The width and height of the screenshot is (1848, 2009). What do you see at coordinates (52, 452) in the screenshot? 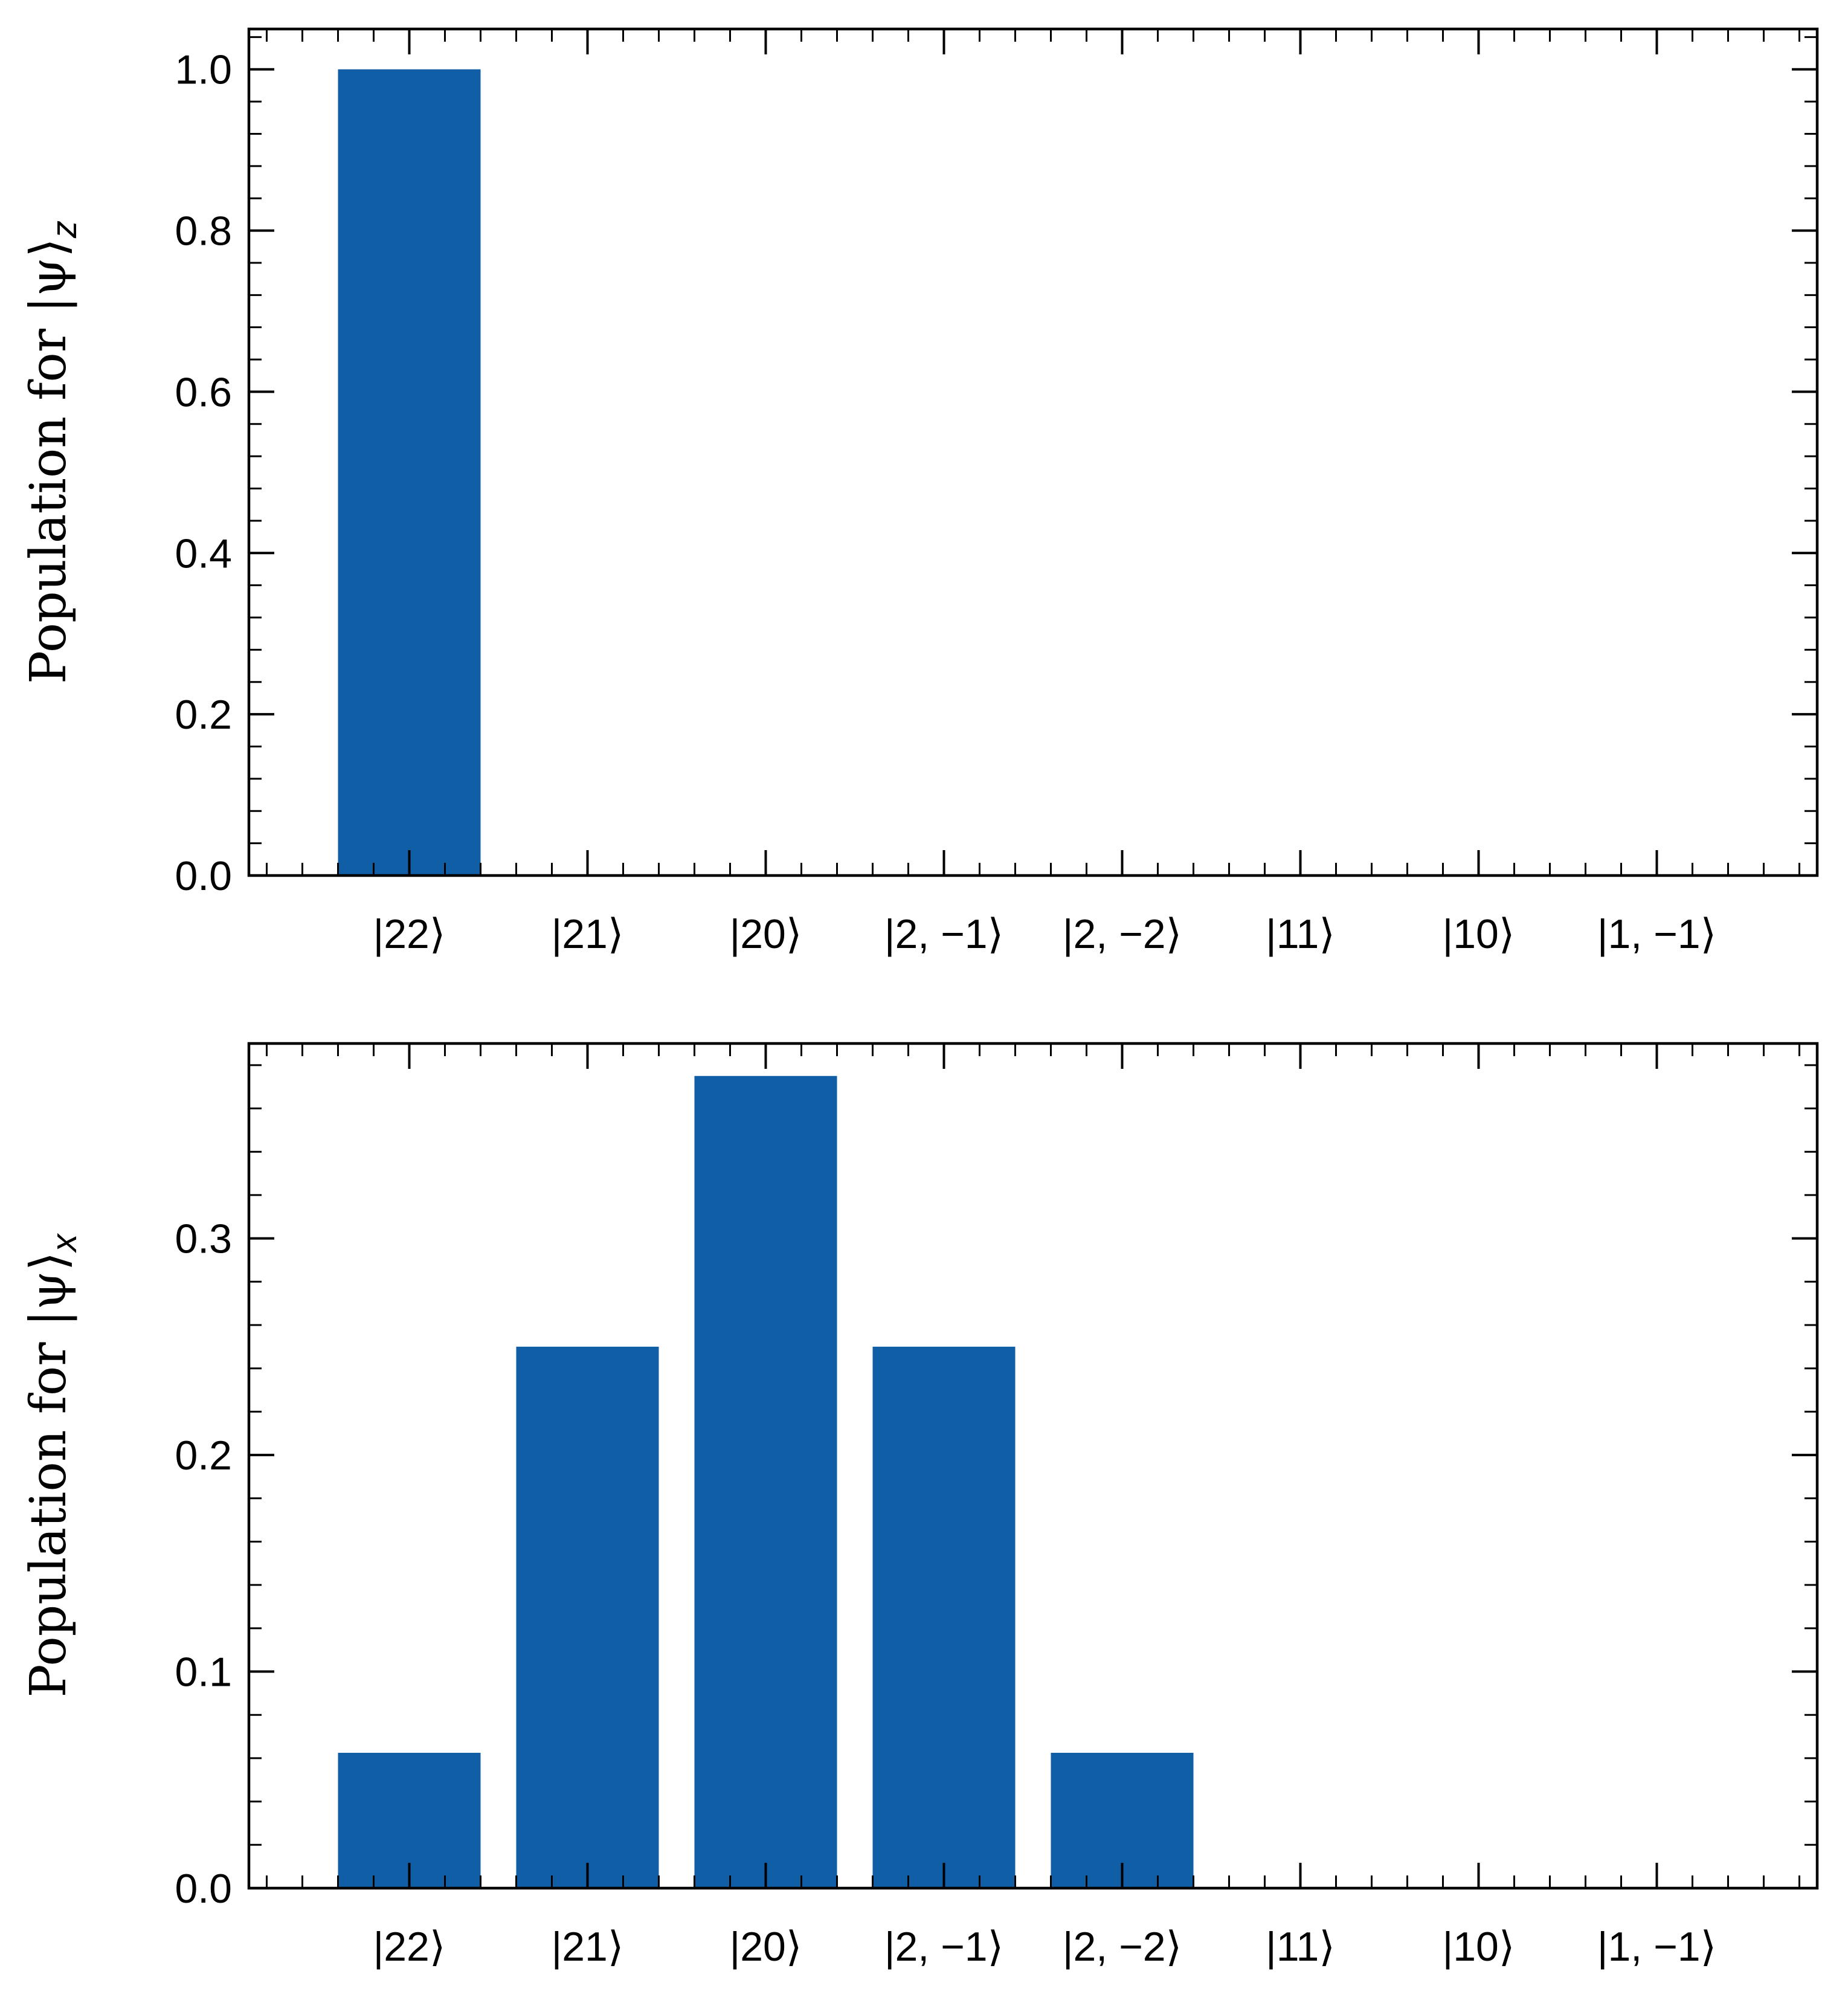
I see `y-axis-label: Population for |ψ⟩z` at bounding box center [52, 452].